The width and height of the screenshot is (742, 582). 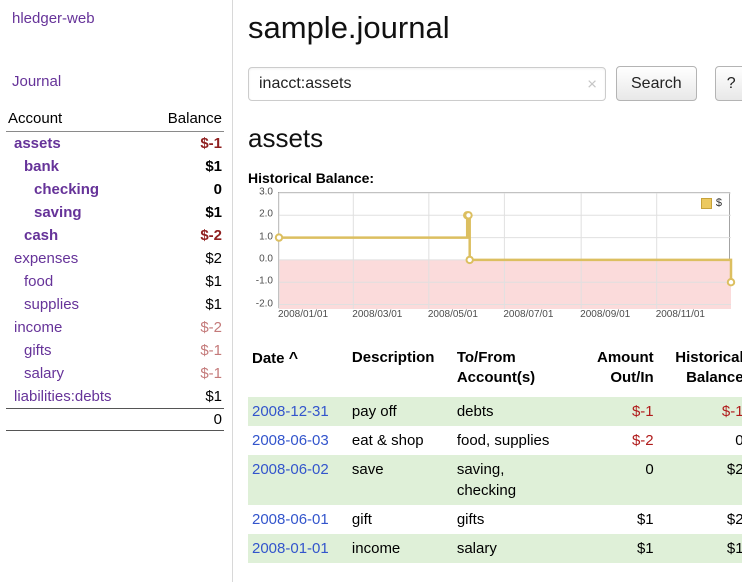 What do you see at coordinates (495, 519) in the screenshot?
I see `register-row: 2008-06-01 gift gifts $1 $2` at bounding box center [495, 519].